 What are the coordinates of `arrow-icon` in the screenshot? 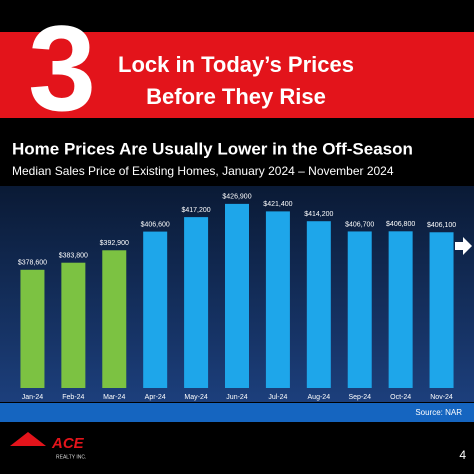 It's located at (463, 246).